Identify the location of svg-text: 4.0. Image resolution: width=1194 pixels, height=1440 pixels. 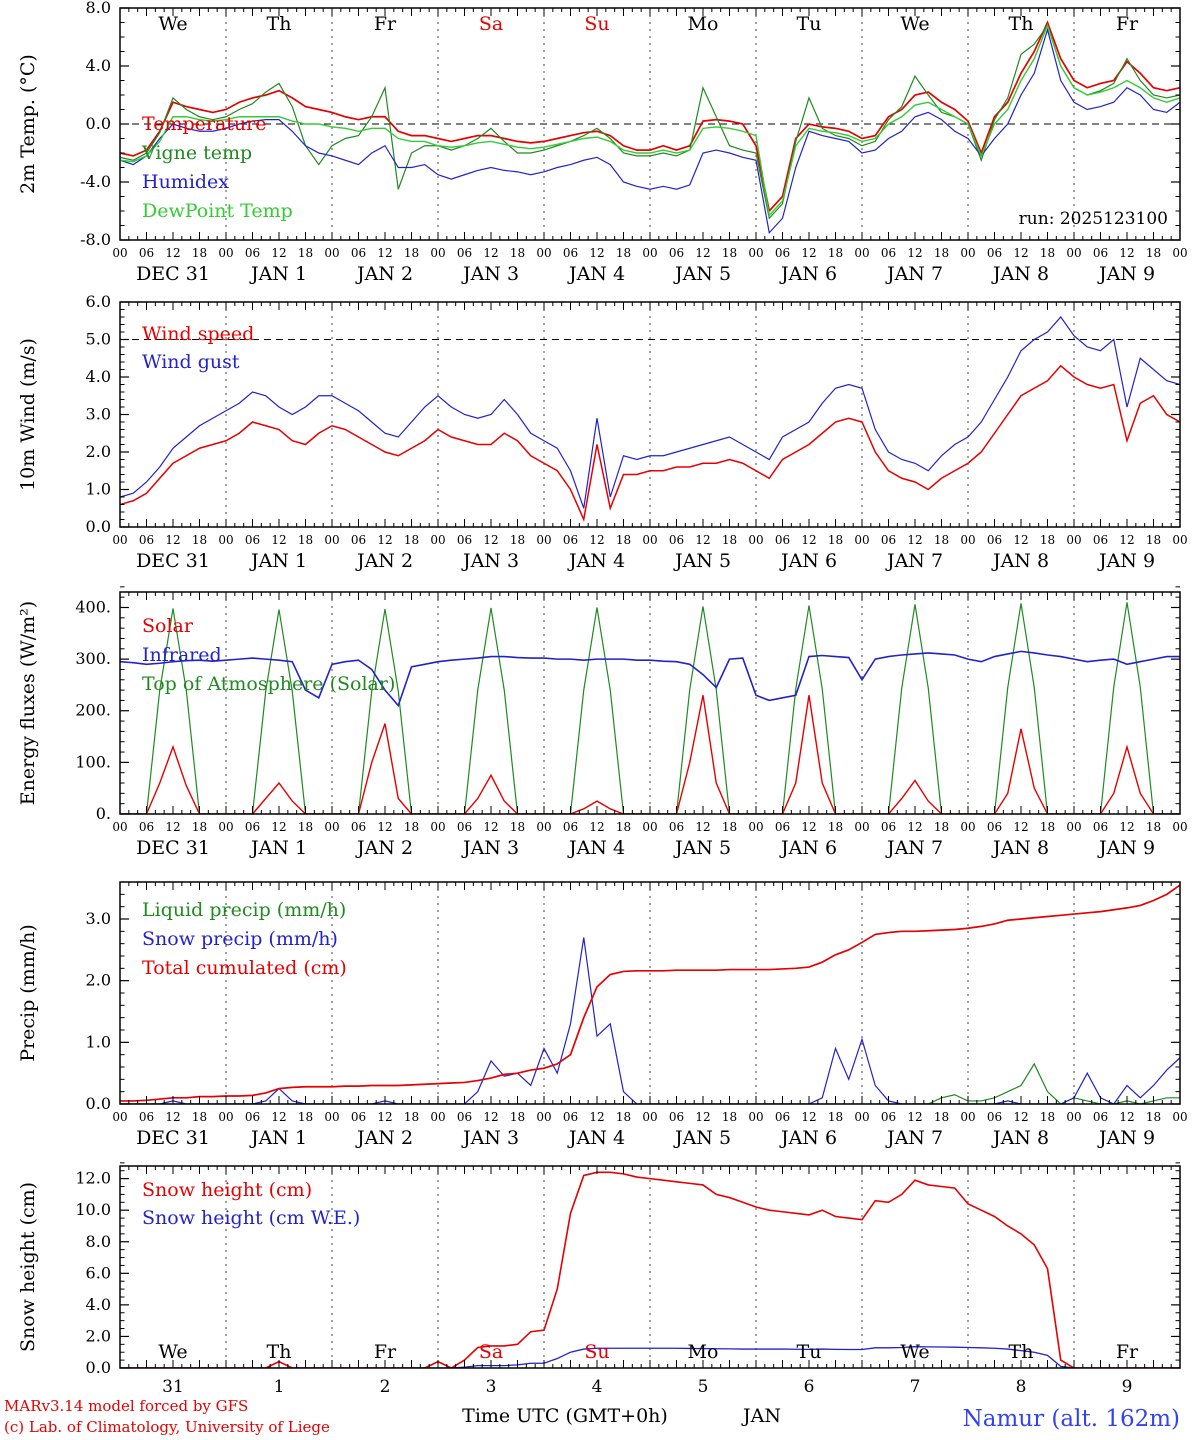
(98, 65).